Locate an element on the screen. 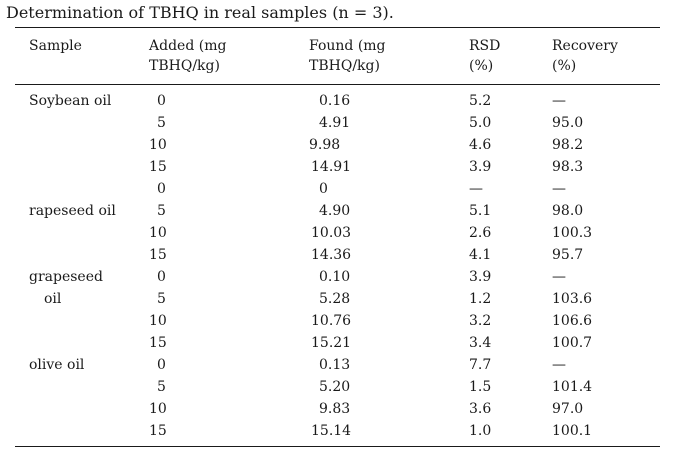 The width and height of the screenshot is (676, 452). header-added-line2: TBHQ/kg) is located at coordinates (184, 66).